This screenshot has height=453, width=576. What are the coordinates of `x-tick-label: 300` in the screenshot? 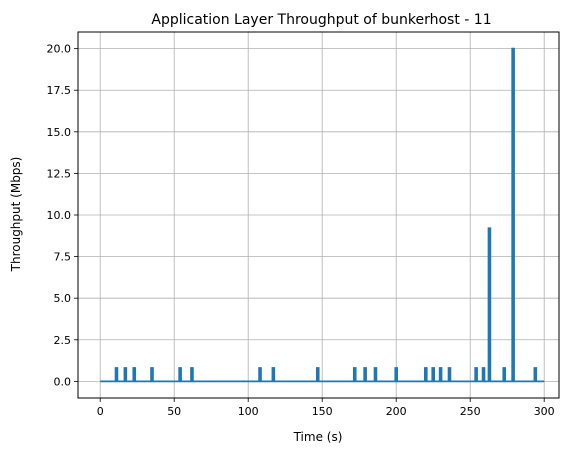 It's located at (544, 411).